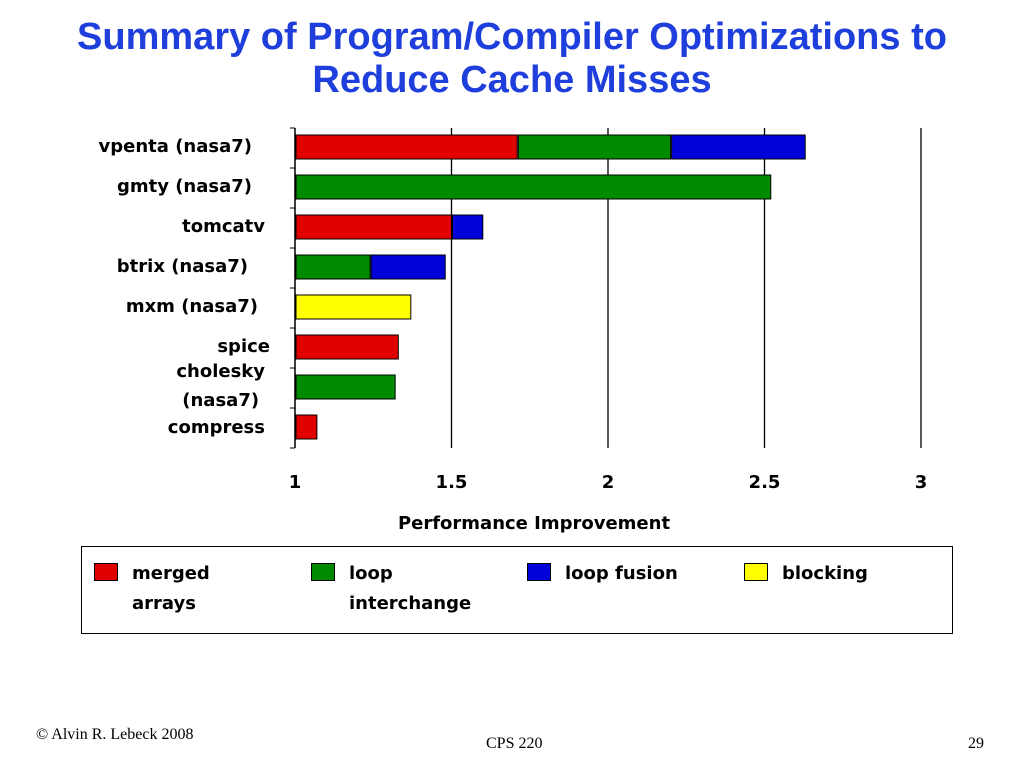 Image resolution: width=1024 pixels, height=768 pixels. I want to click on legend-label-loop-interchange: loop interchange, so click(410, 588).